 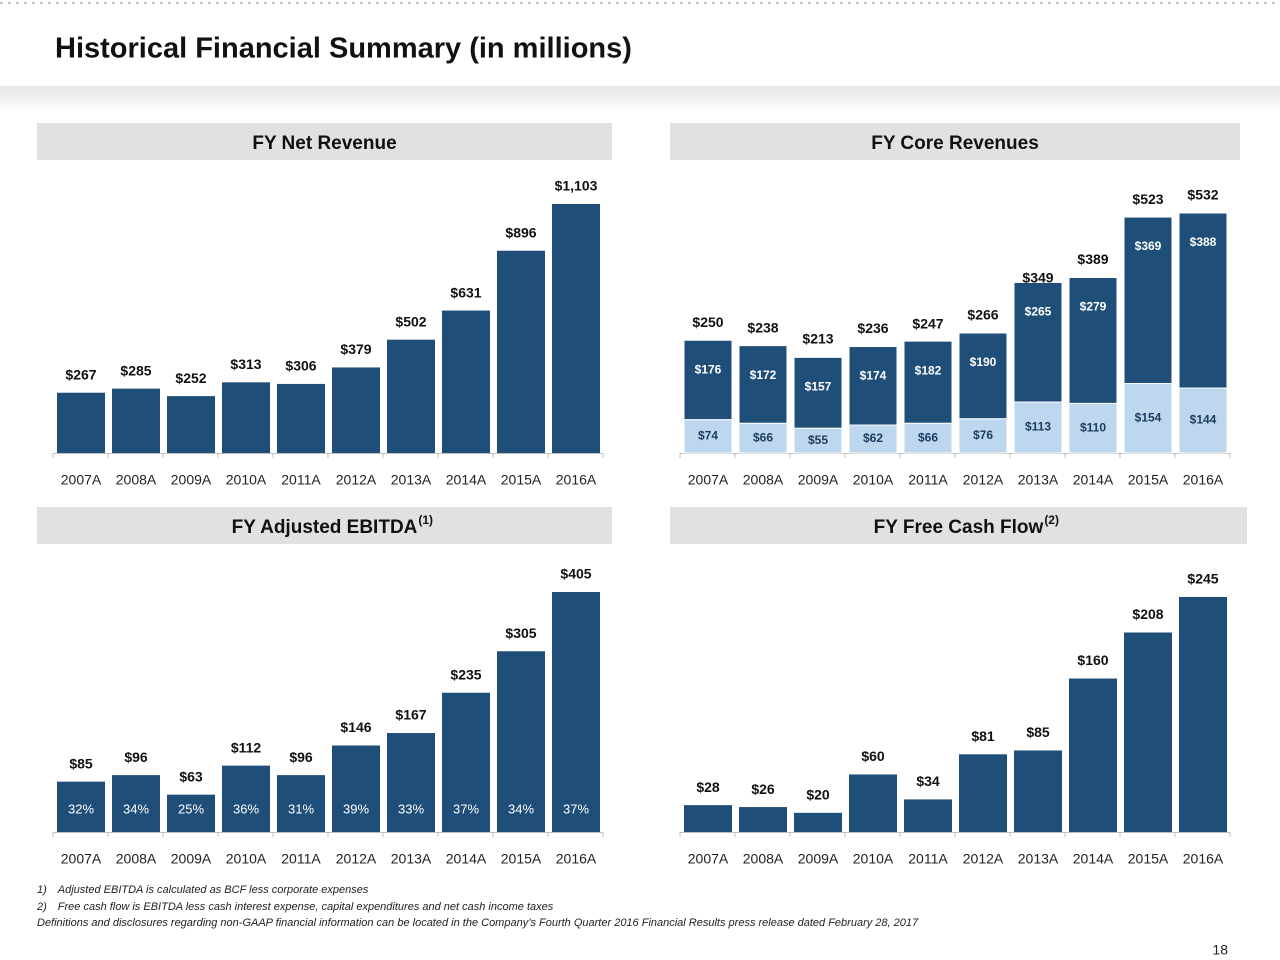 What do you see at coordinates (521, 480) in the screenshot?
I see `x-tick-label: 2015A` at bounding box center [521, 480].